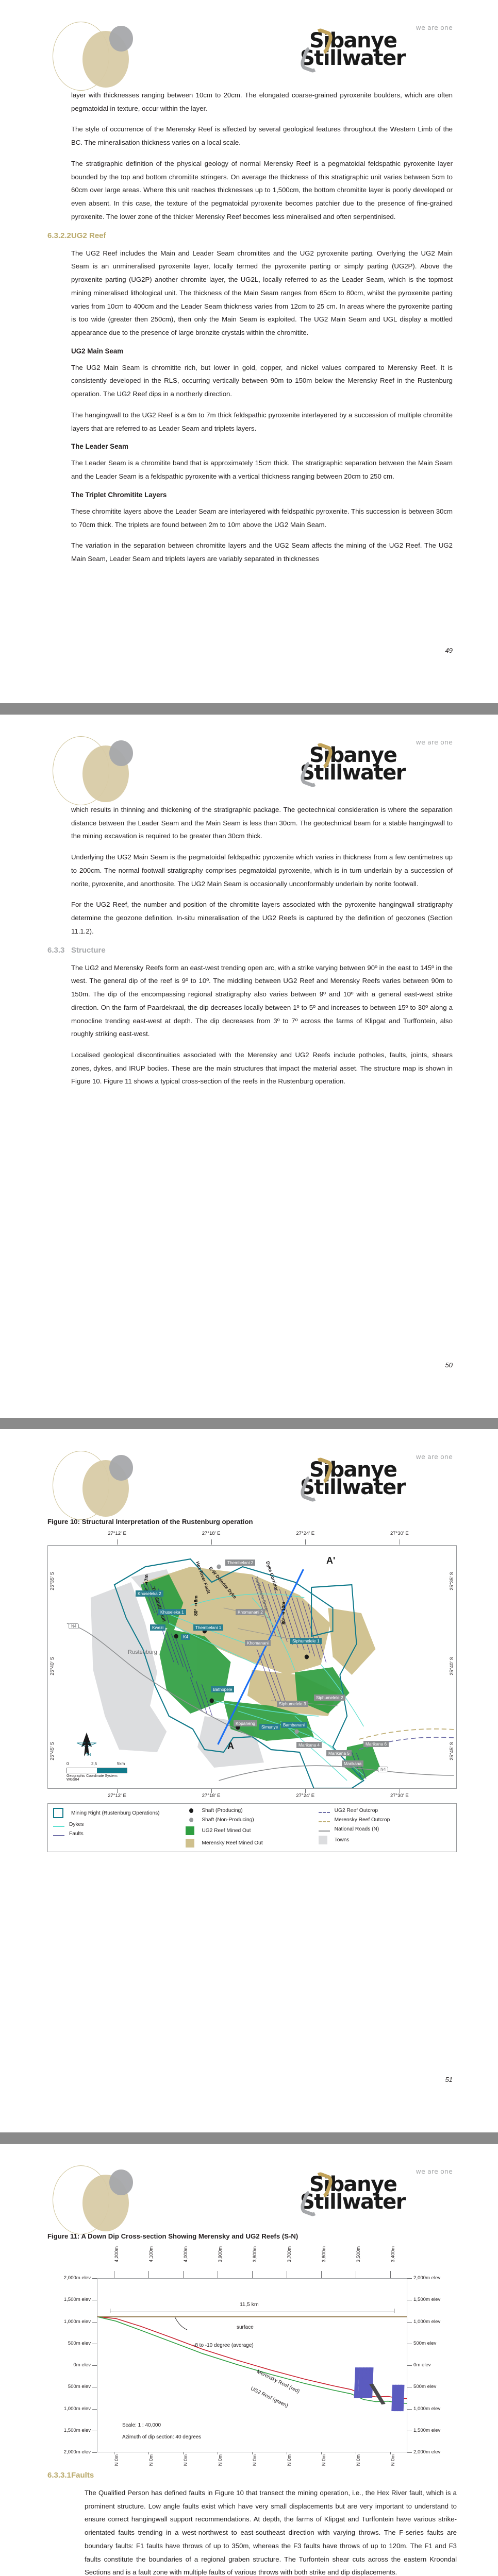  What do you see at coordinates (376, 1478) in the screenshot?
I see `sibanye-stillwater-logo: we are one Sibanye Stillwater` at bounding box center [376, 1478].